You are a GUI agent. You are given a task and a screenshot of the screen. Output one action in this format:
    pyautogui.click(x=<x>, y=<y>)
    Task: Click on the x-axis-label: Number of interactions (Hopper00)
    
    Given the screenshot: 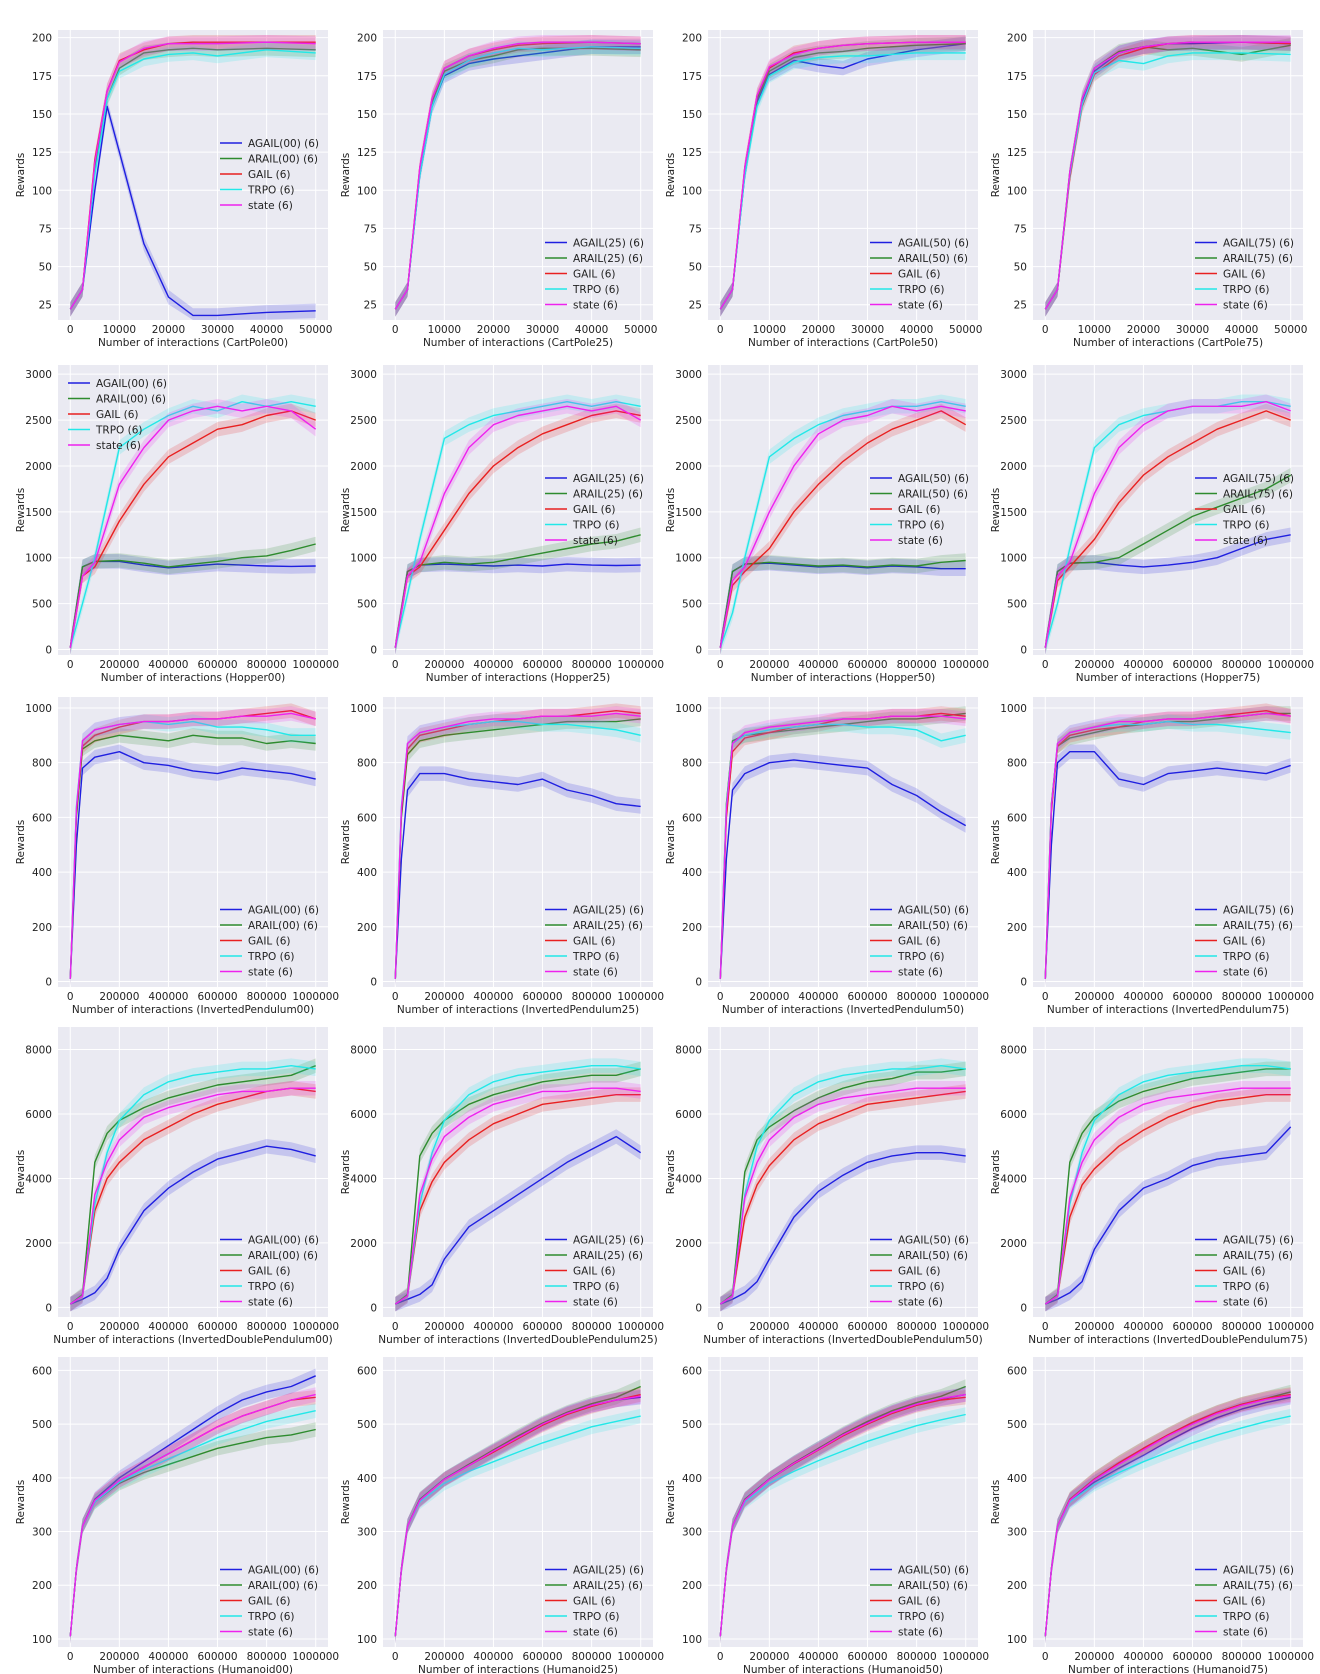 What is the action you would take?
    pyautogui.click(x=193, y=678)
    